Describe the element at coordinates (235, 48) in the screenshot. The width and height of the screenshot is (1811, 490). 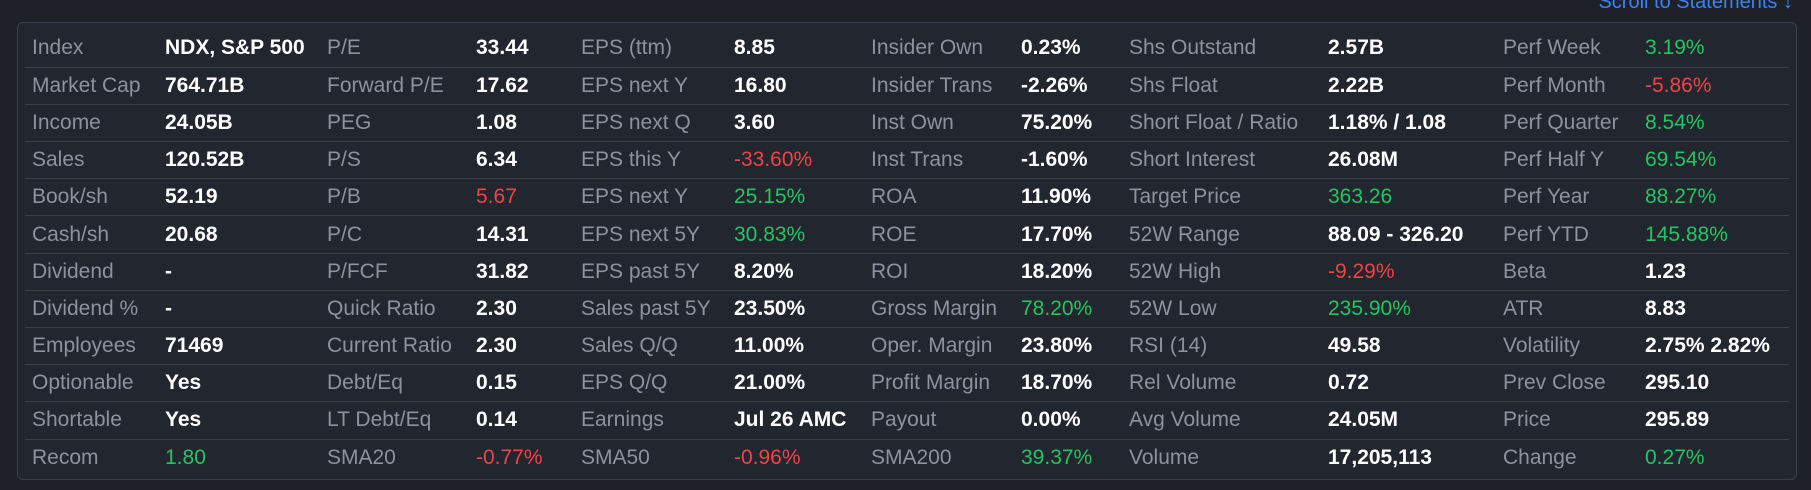
I see `metric-value: NDX, S&P 500` at that location.